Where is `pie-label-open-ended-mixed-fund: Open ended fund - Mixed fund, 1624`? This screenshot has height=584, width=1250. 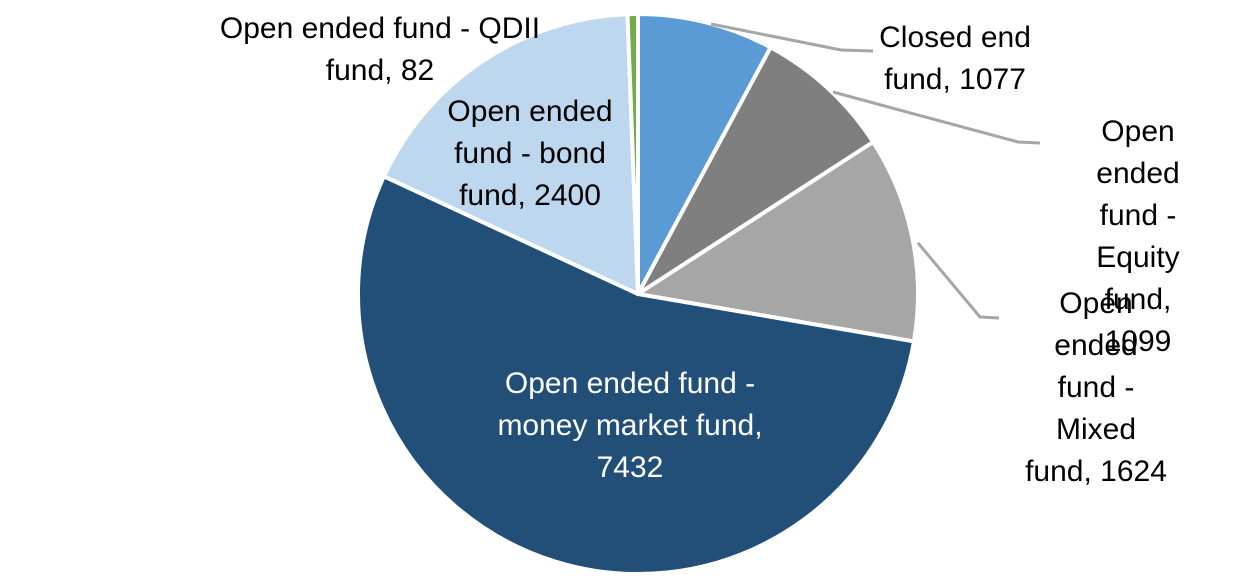
pie-label-open-ended-mixed-fund: Open ended fund - Mixed fund, 1624 is located at coordinates (1096, 387).